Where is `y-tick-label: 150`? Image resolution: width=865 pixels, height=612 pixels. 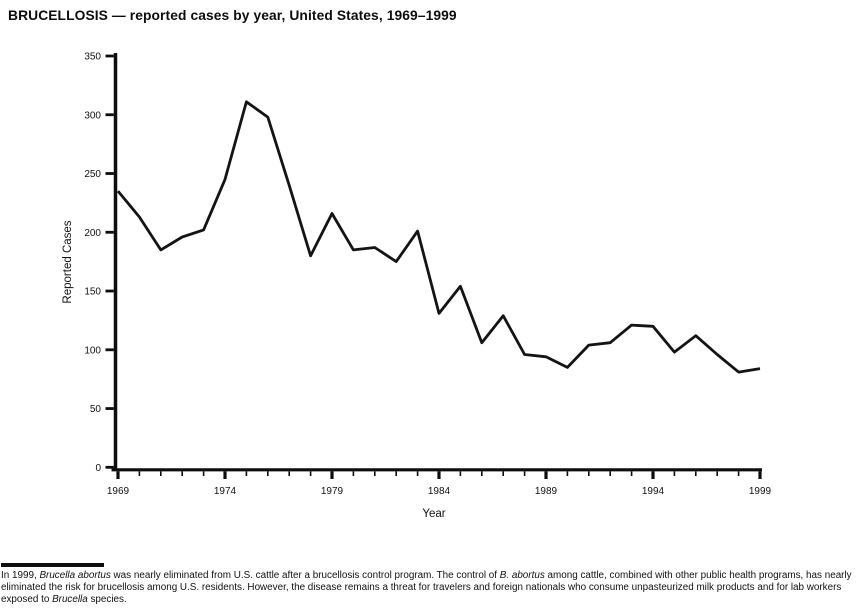
y-tick-label: 150 is located at coordinates (92, 292).